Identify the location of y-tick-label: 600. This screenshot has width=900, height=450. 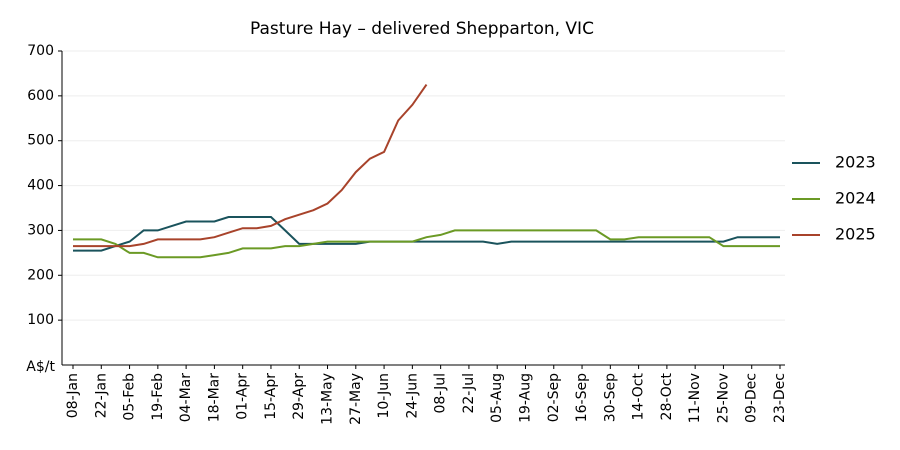
(40, 96).